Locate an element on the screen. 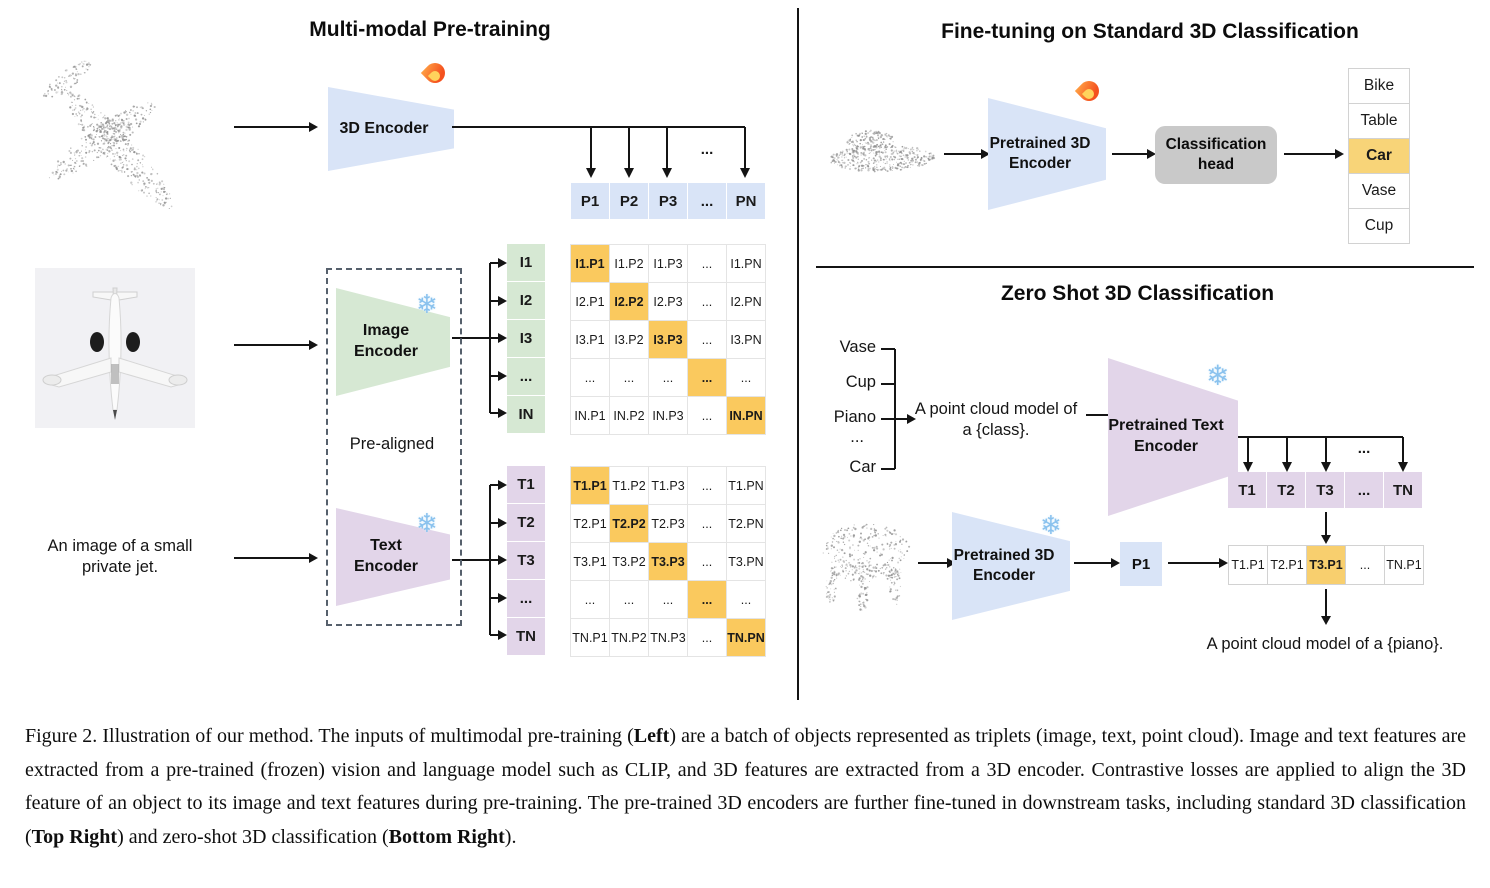  connector-3d-encoder-to-p-row is located at coordinates (601, 152).